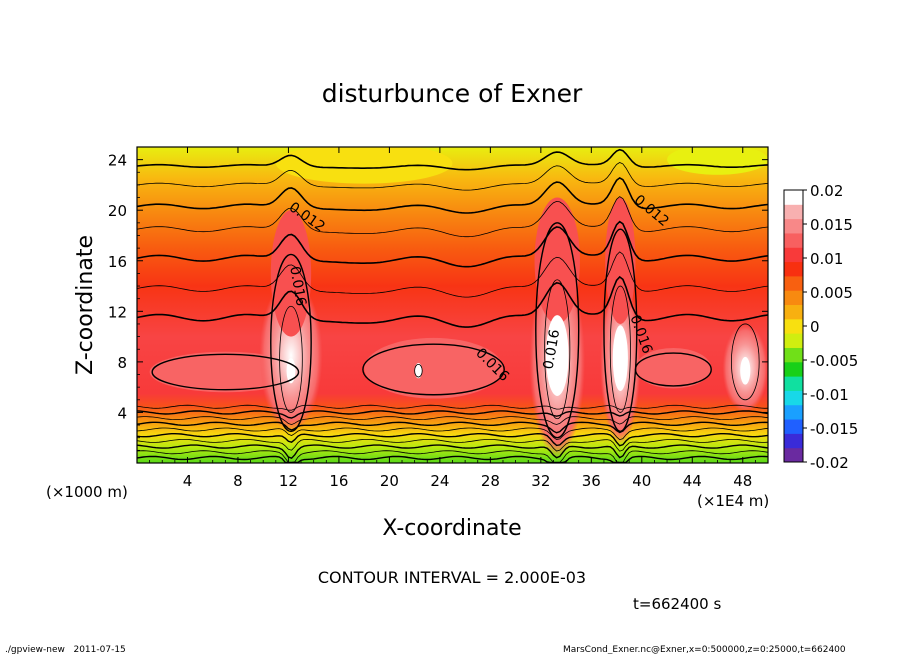 This screenshot has width=904, height=654. What do you see at coordinates (117, 211) in the screenshot?
I see `y-tick-label: 20` at bounding box center [117, 211].